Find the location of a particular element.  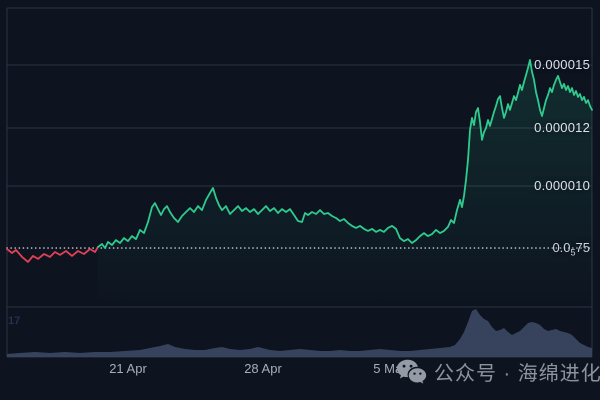

watermark: 公众号 · 海绵进化论 is located at coordinates (498, 371).